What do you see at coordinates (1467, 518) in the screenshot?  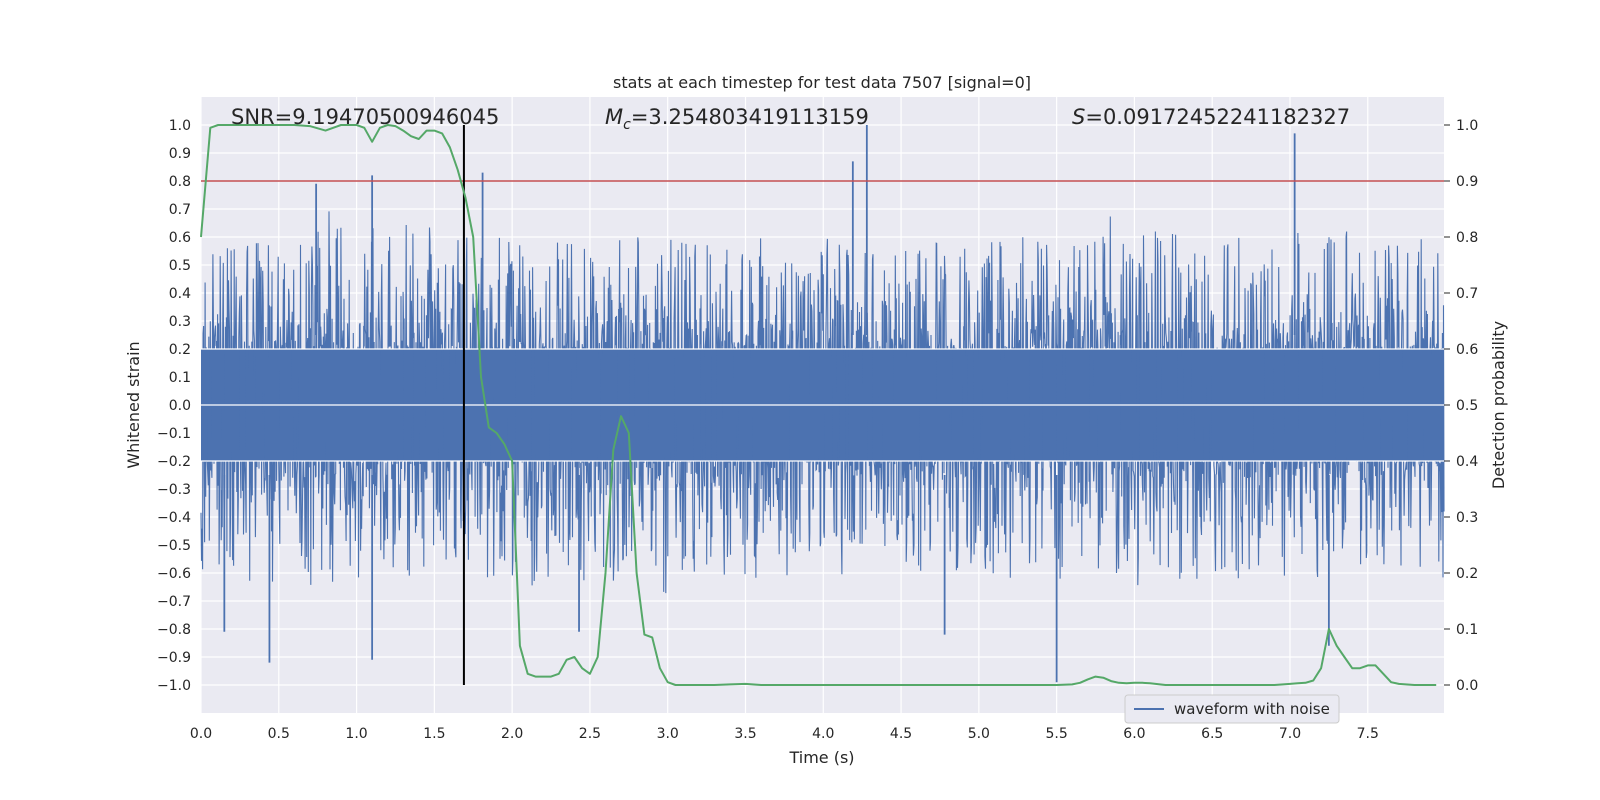 I see `y-right-tick-label: 0.3` at bounding box center [1467, 518].